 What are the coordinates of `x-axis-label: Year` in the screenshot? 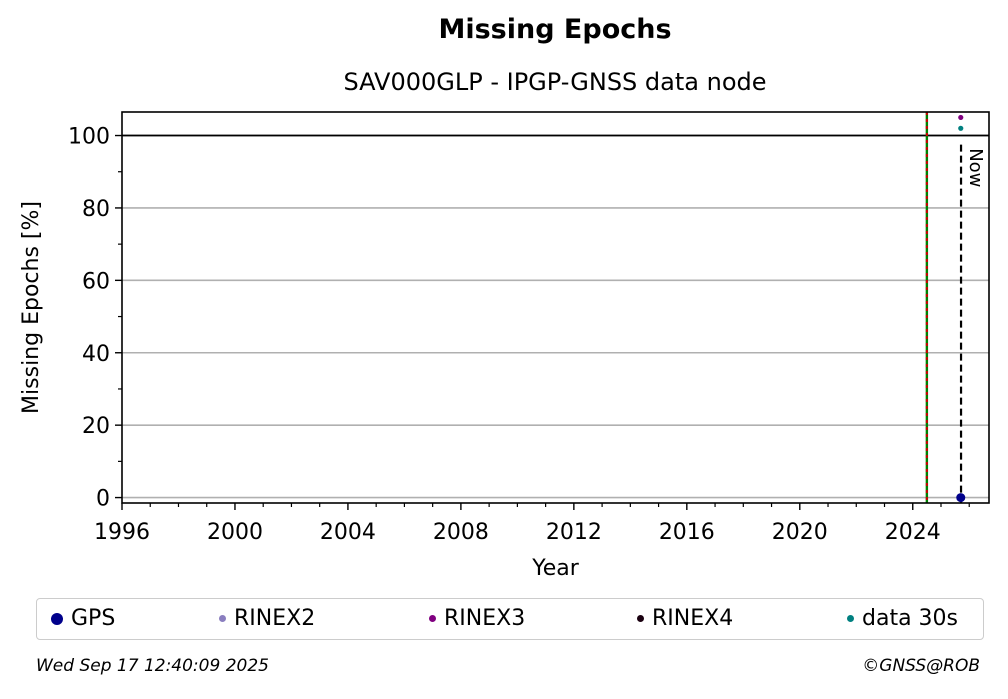 It's located at (555, 568).